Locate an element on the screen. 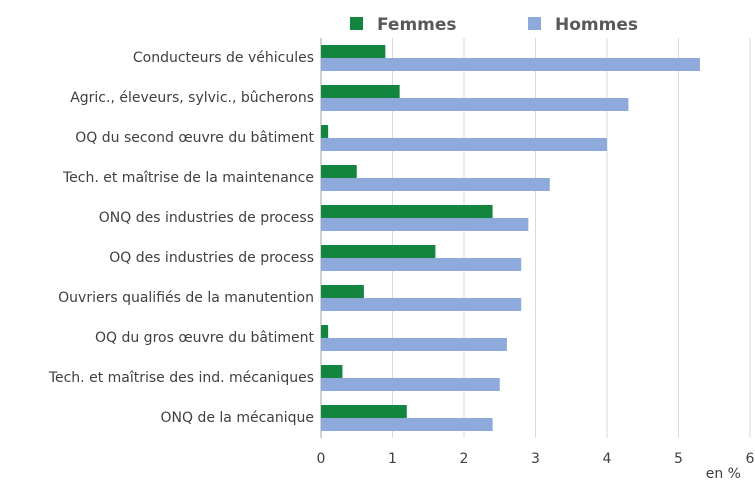 This screenshot has width=755, height=482. x-axis-label: en % is located at coordinates (723, 474).